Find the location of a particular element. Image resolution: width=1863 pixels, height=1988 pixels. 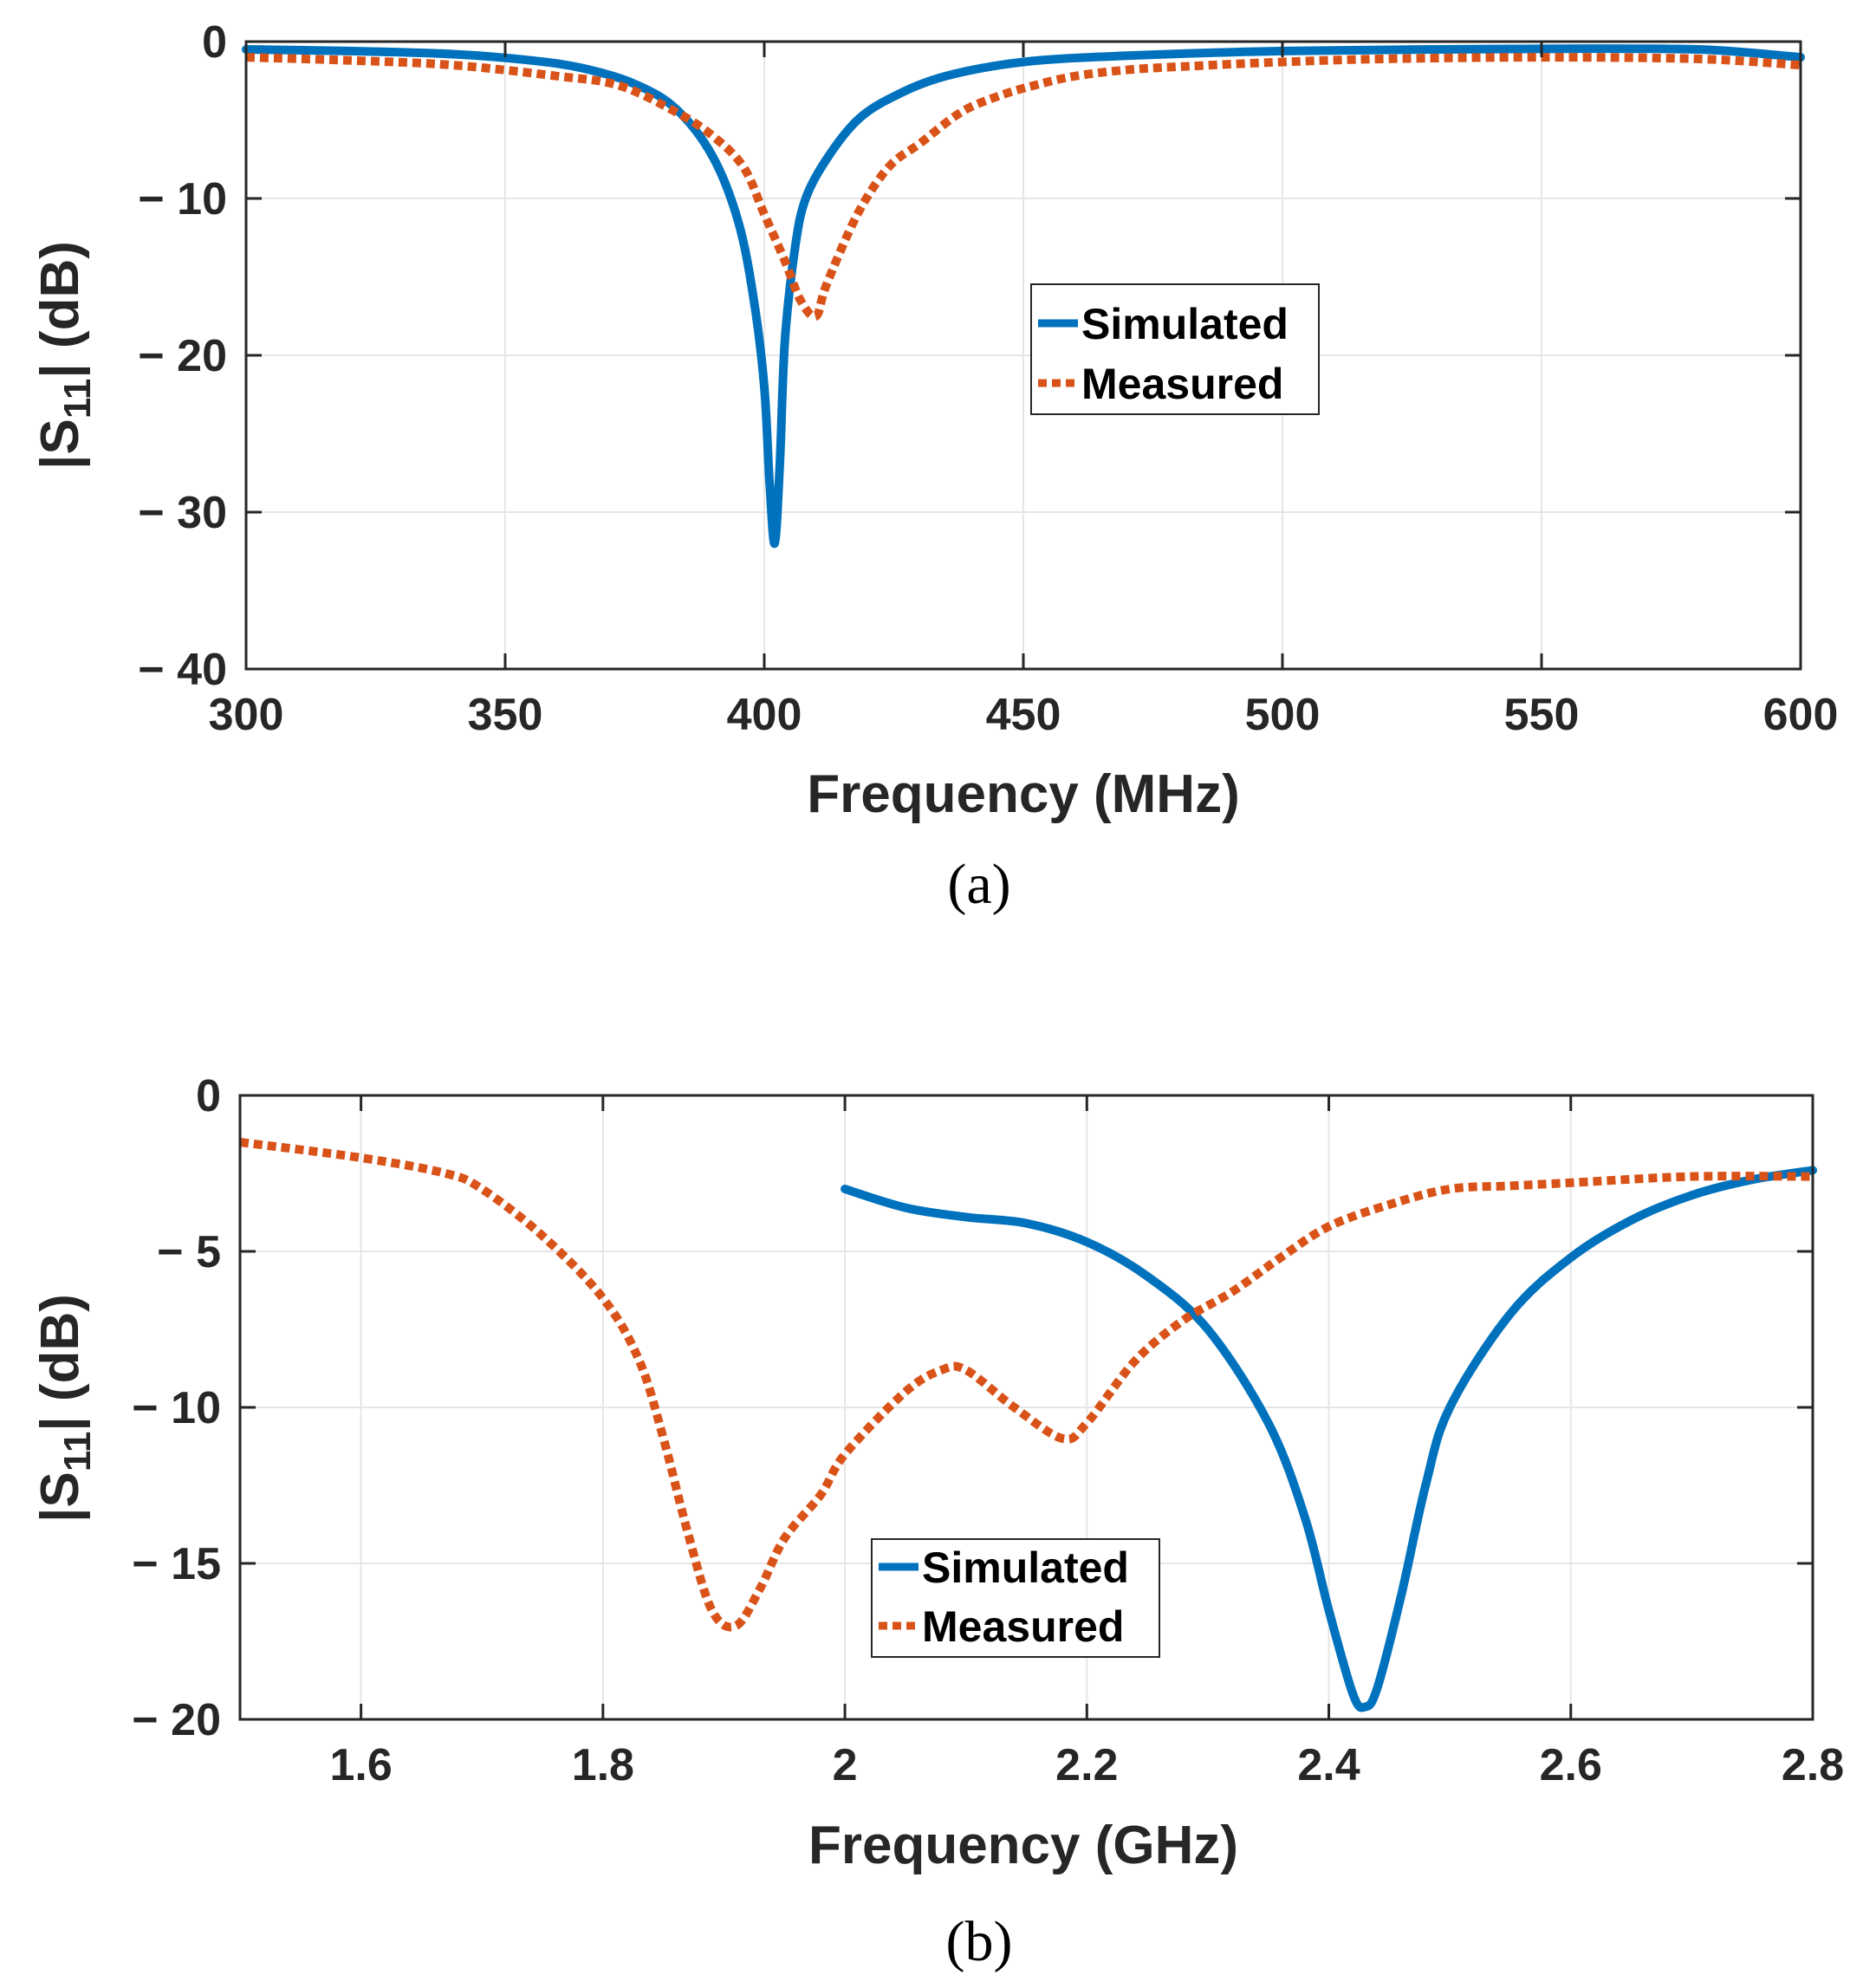

chart-b-x-tick-labels: 1.6 1.8 2 2.2 2.4 2.6 2.8 is located at coordinates (1086, 1765).